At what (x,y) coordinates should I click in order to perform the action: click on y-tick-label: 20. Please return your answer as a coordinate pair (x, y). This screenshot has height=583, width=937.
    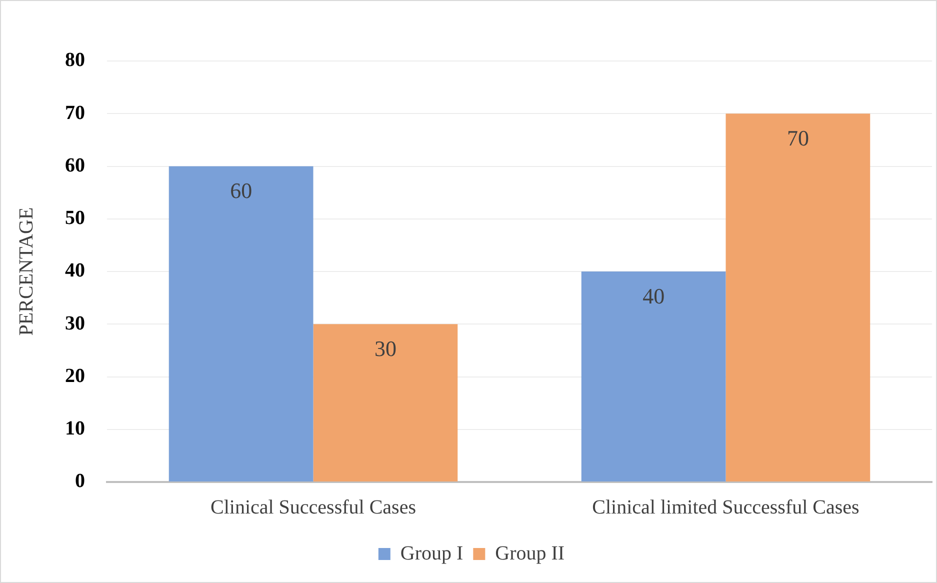
    Looking at the image, I should click on (75, 375).